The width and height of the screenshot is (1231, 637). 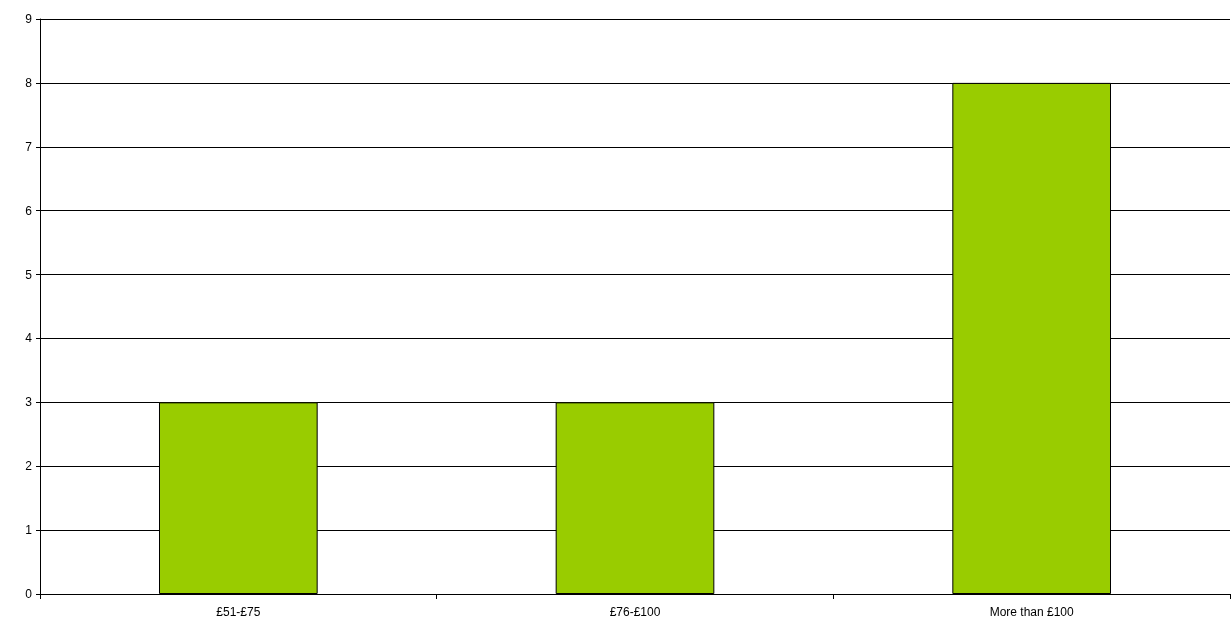 I want to click on x-tick-label: More than £100, so click(x=1032, y=612).